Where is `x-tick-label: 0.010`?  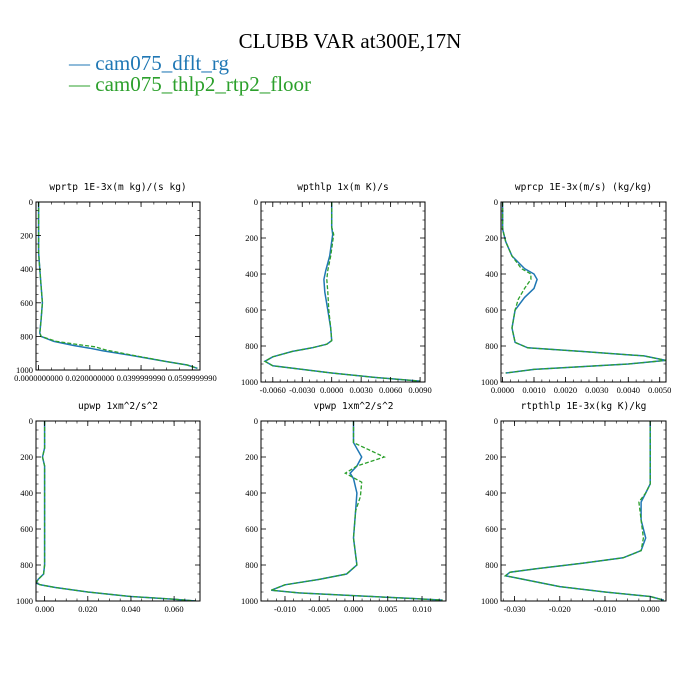 x-tick-label: 0.010 is located at coordinates (421, 609).